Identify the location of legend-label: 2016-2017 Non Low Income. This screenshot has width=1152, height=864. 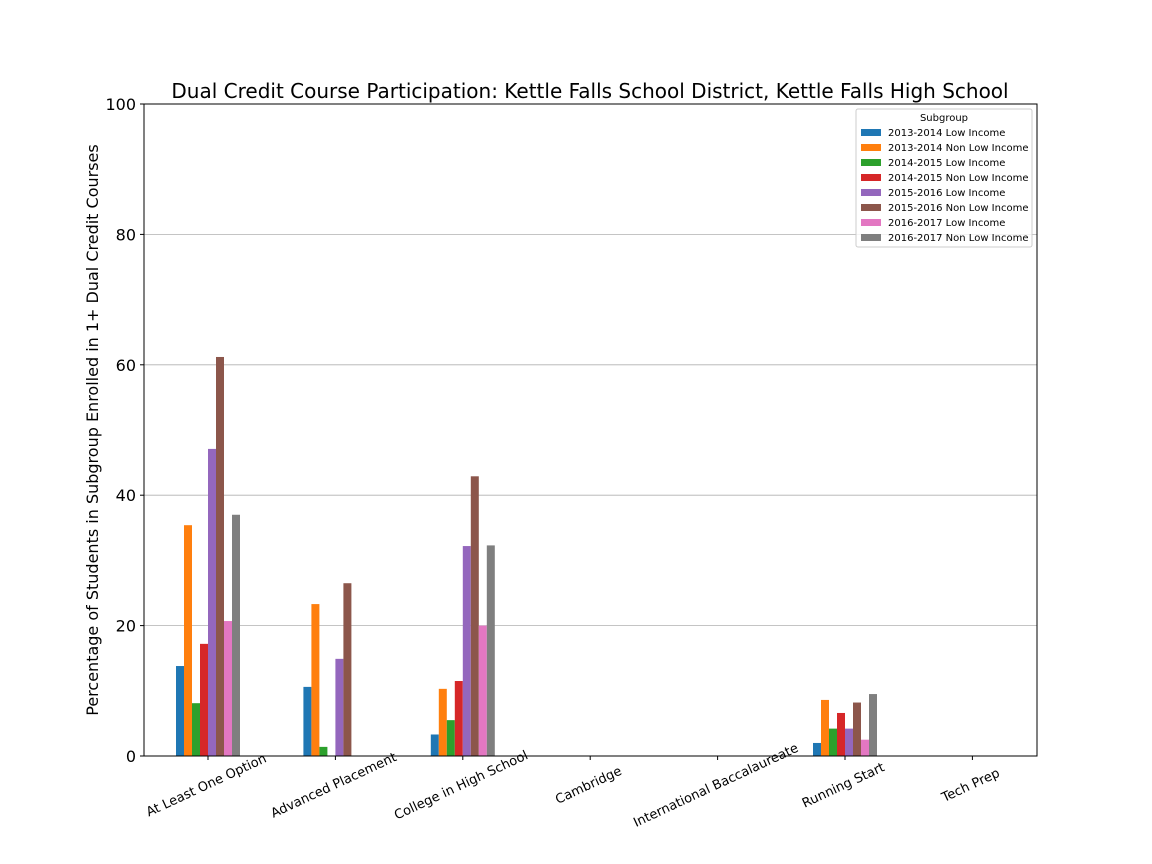
(958, 238).